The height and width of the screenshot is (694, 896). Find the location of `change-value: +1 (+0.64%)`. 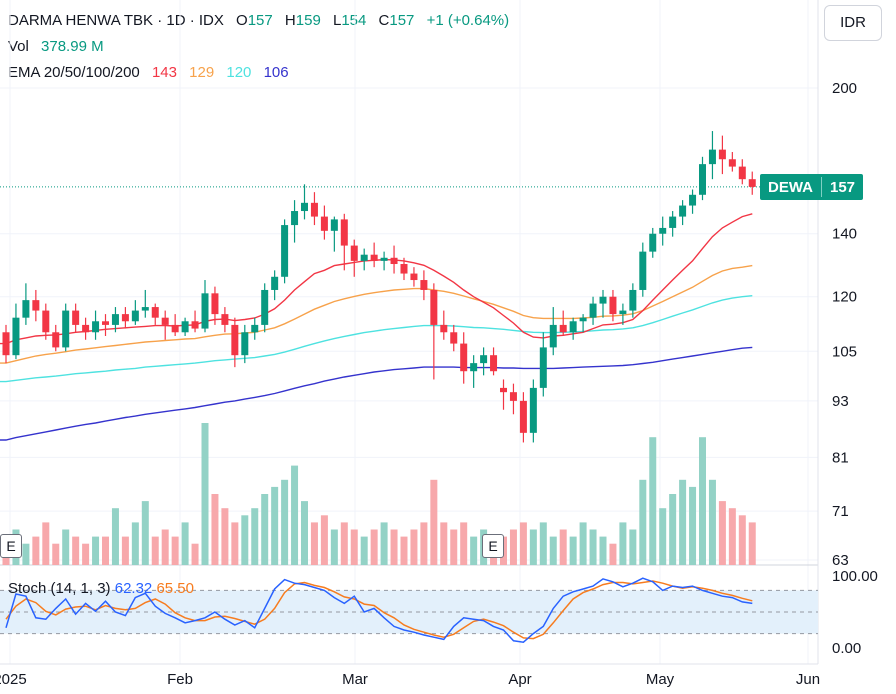

change-value: +1 (+0.64%) is located at coordinates (468, 20).